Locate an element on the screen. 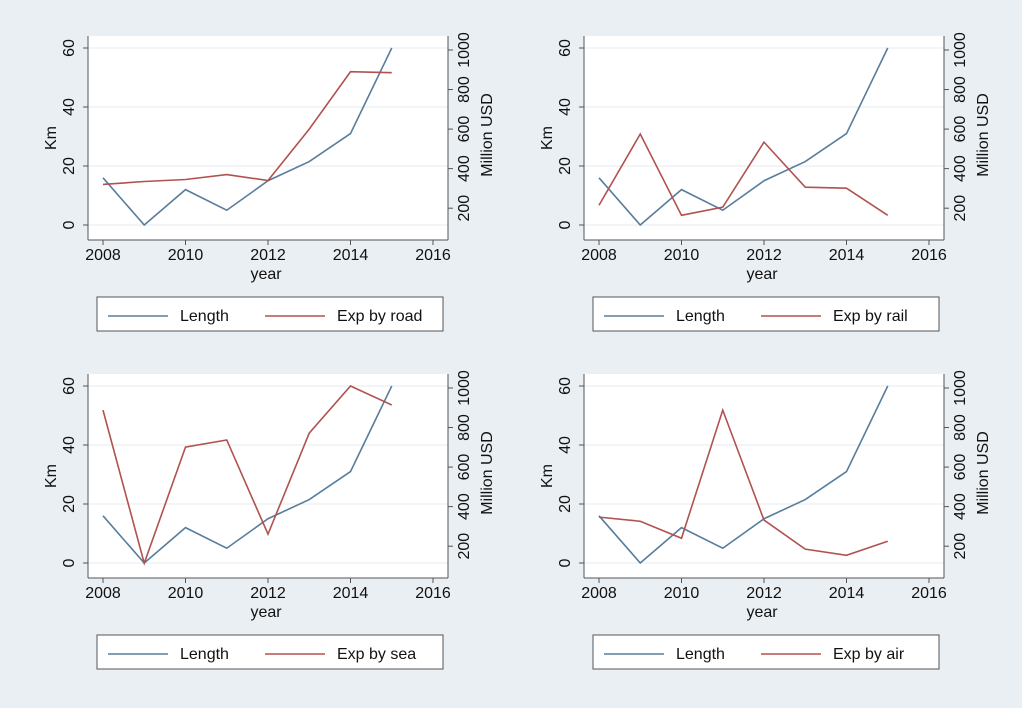  legend: Length Exp by air is located at coordinates (766, 652).